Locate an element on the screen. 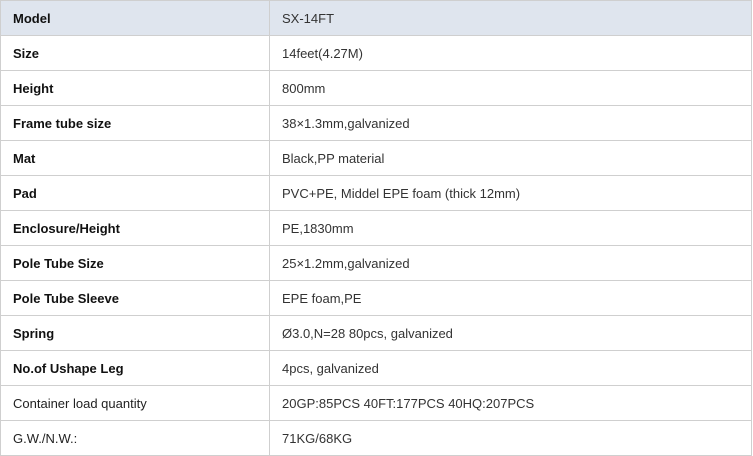  spec-label: No.of Ushape Leg is located at coordinates (135, 368).